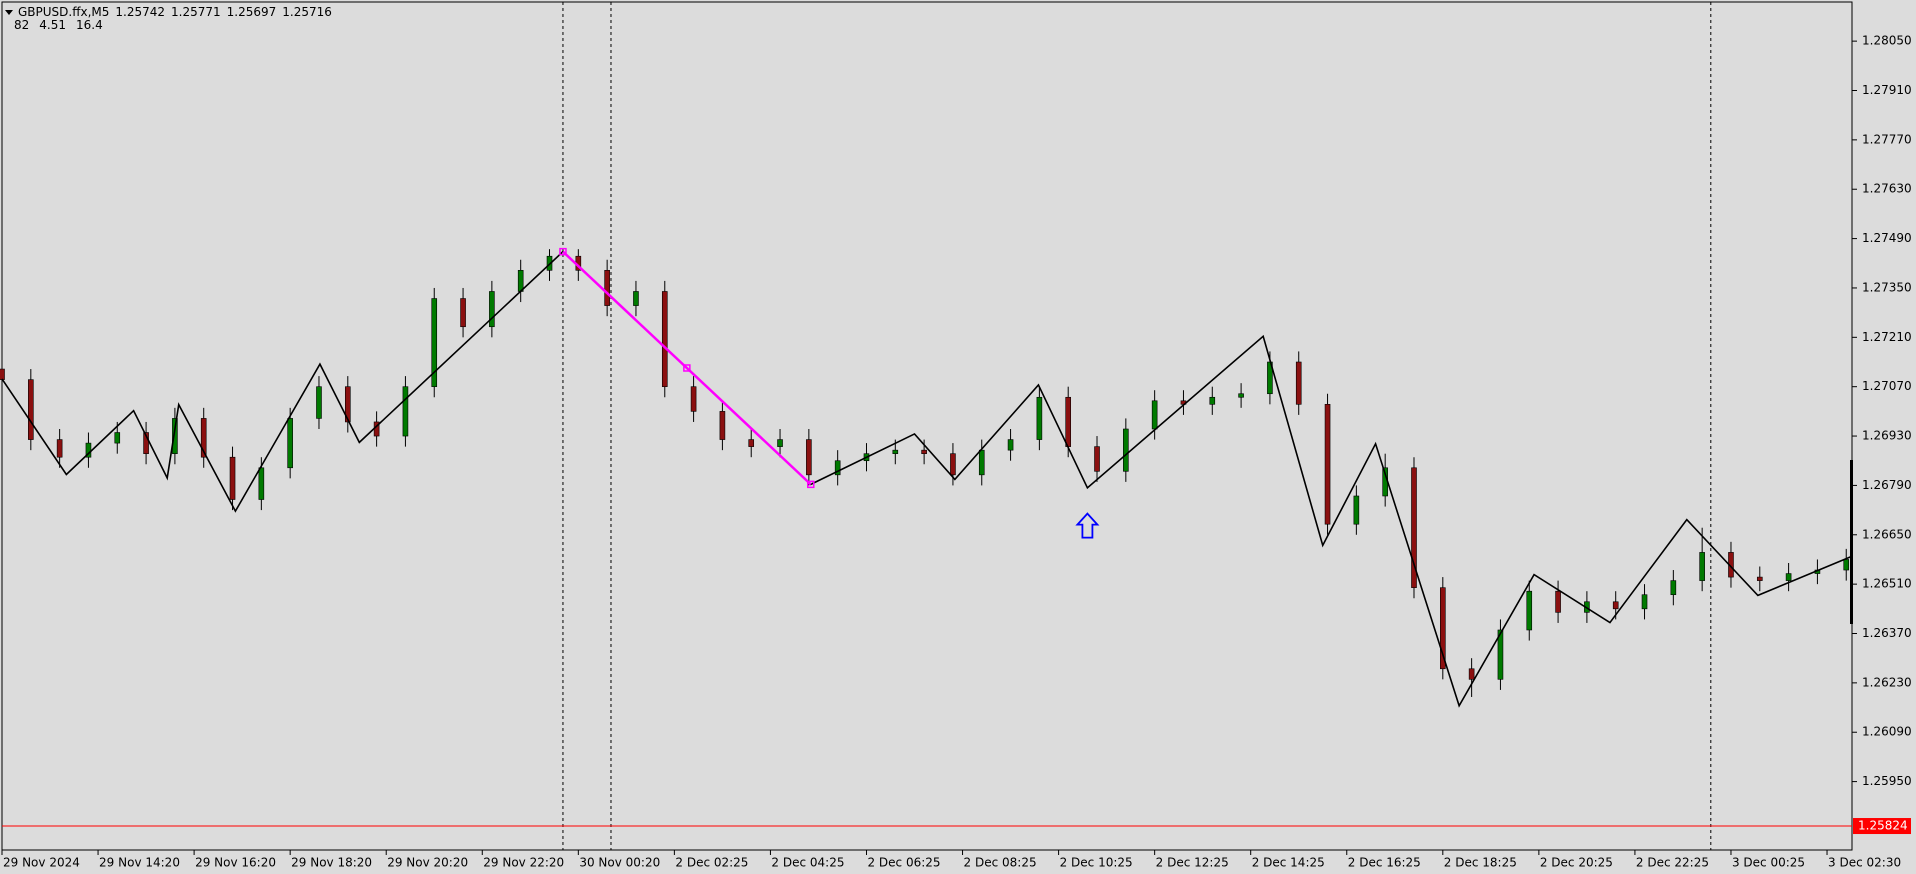 The width and height of the screenshot is (1916, 874). What do you see at coordinates (1887, 584) in the screenshot?
I see `y-tick-label: 1.26510` at bounding box center [1887, 584].